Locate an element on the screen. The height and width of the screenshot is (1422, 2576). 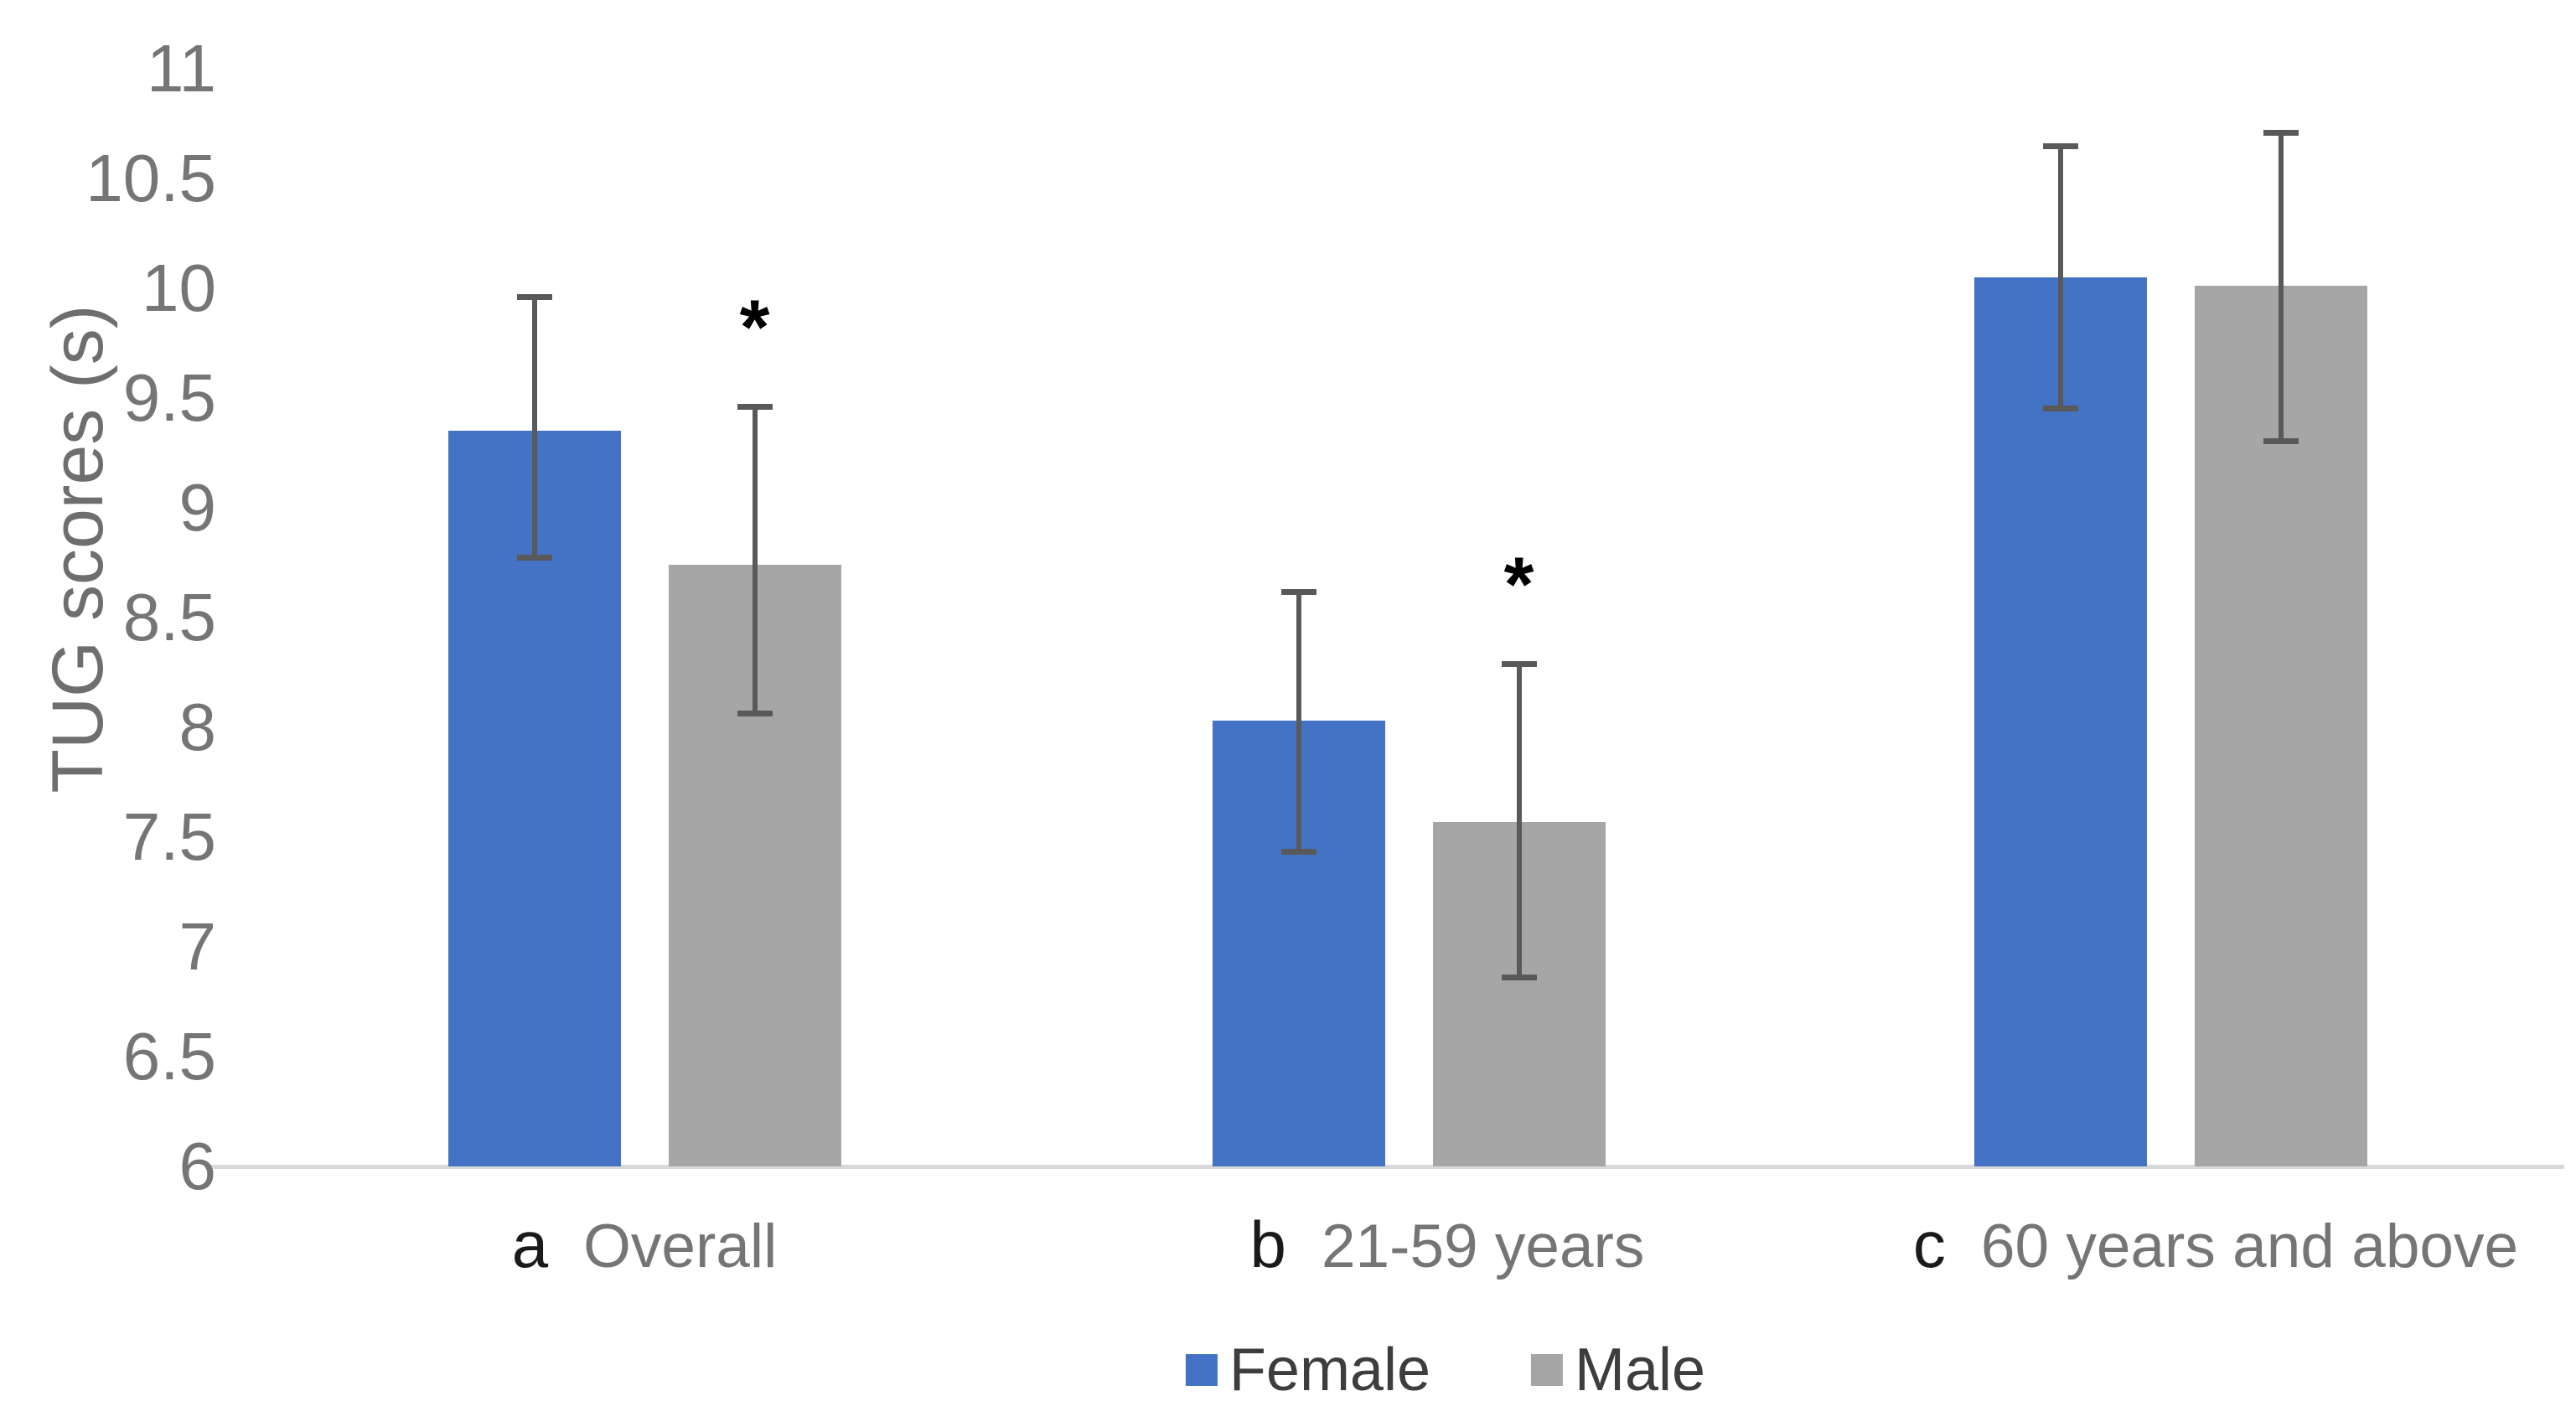
category-label-group-2: c 60 years and above is located at coordinates (2203, 1245).